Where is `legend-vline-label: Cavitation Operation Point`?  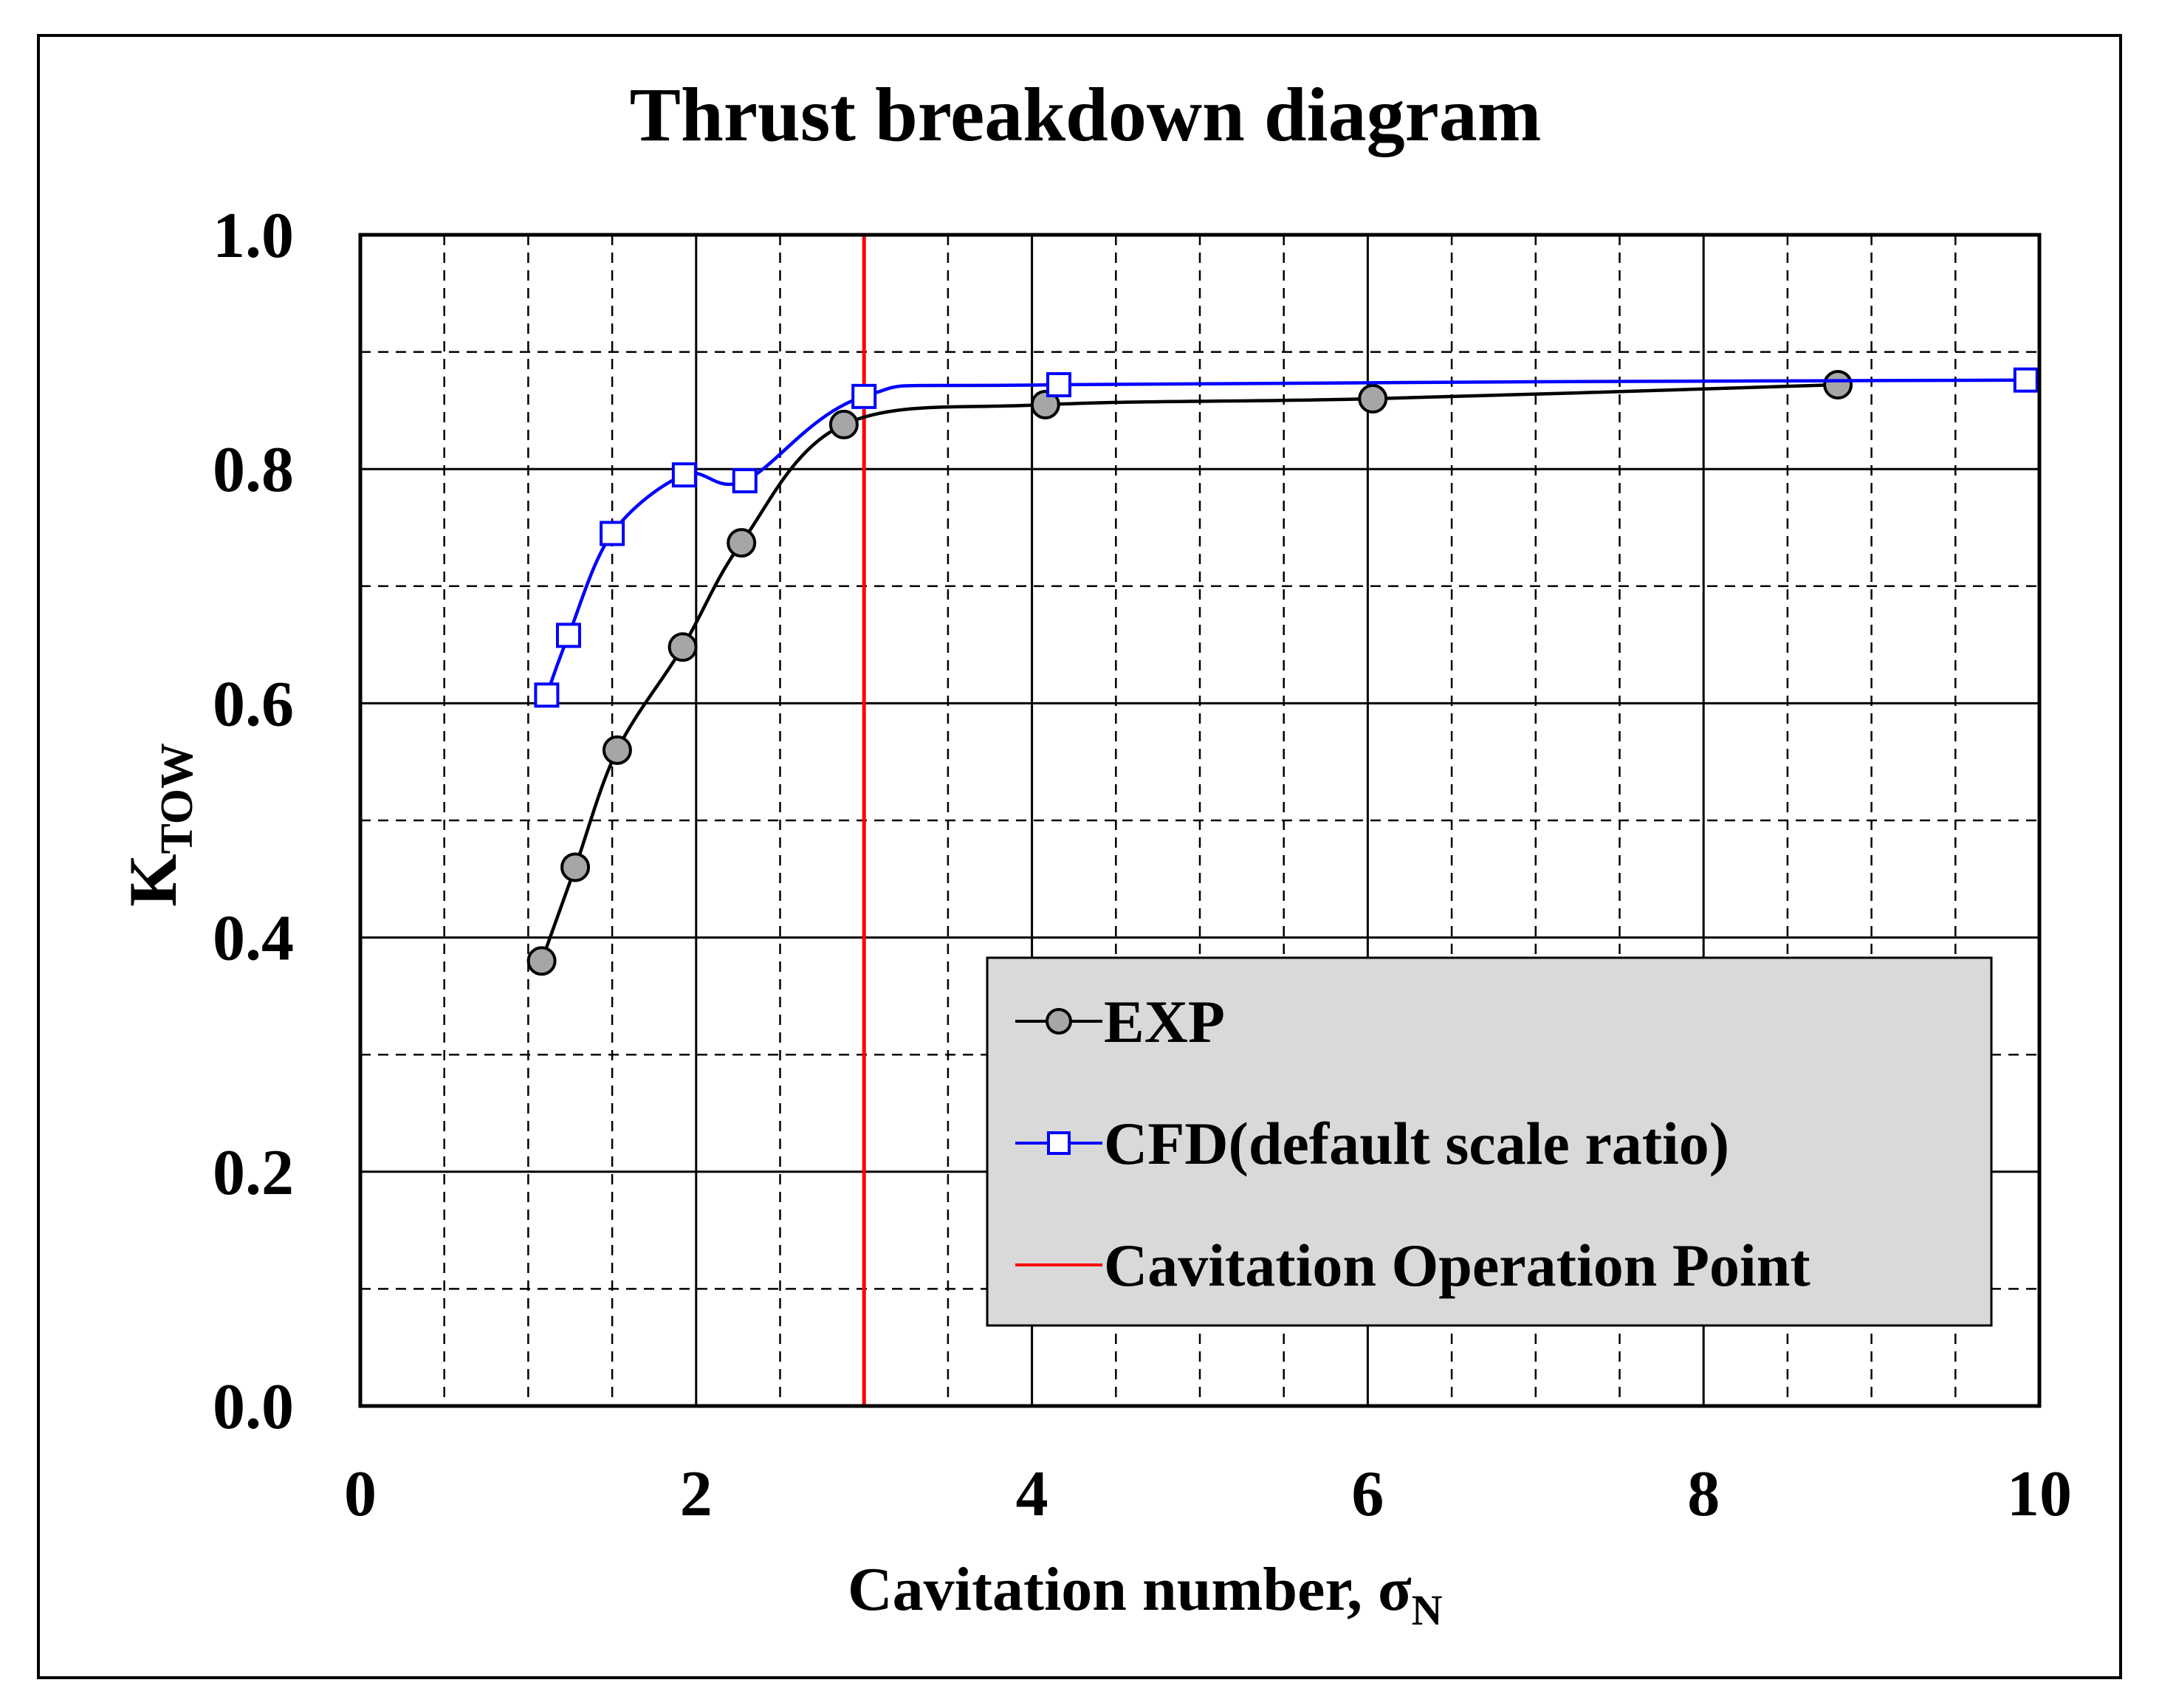 legend-vline-label: Cavitation Operation Point is located at coordinates (1457, 1266).